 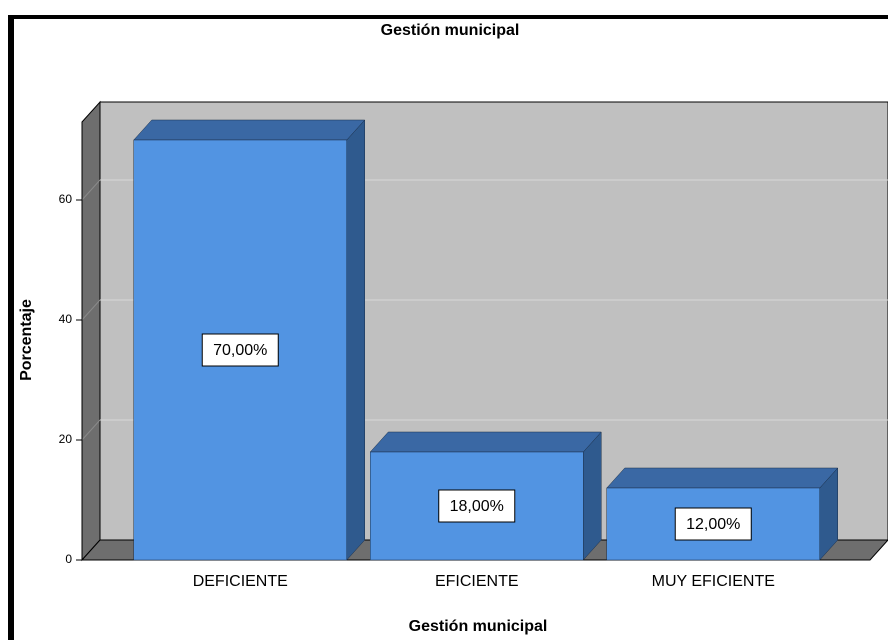 I want to click on y-axis-title: Porcentaje, so click(x=26, y=340).